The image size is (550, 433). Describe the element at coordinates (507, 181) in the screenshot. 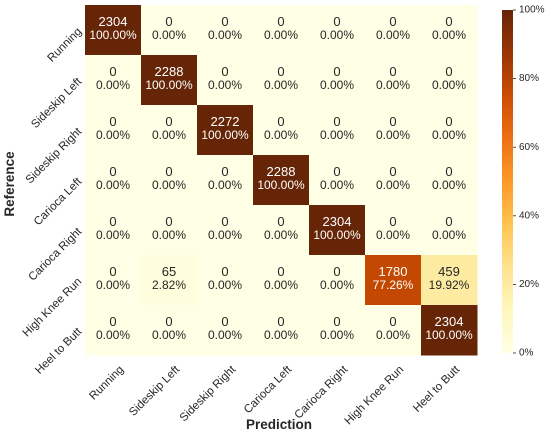

I see `colorbar-gradient` at that location.